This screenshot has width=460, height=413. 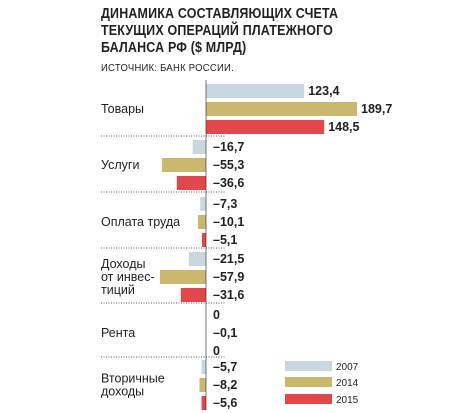 I want to click on chart-source: ИСТОЧНИК: БАНК РОССИИ., so click(x=167, y=68).